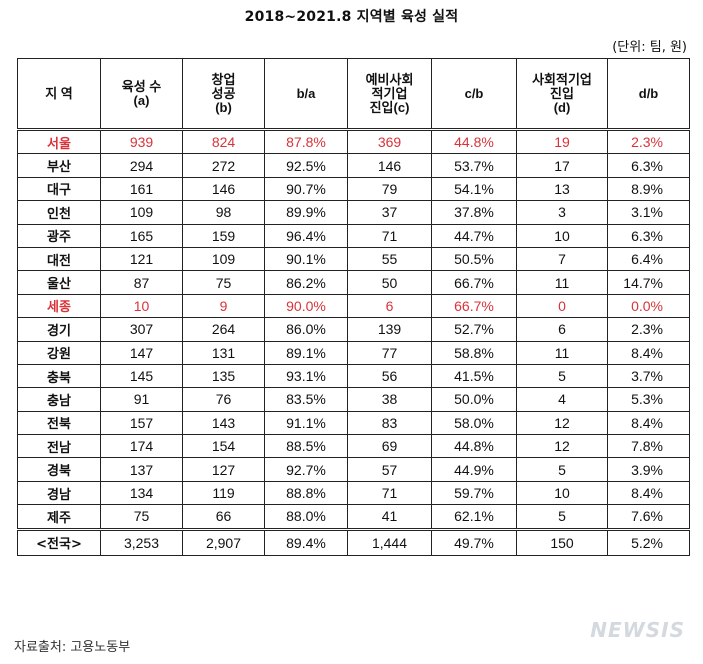 The height and width of the screenshot is (664, 703). I want to click on table-row: 경기 307 264 86.0% 139 52.7% 6 2.3%, so click(353, 329).